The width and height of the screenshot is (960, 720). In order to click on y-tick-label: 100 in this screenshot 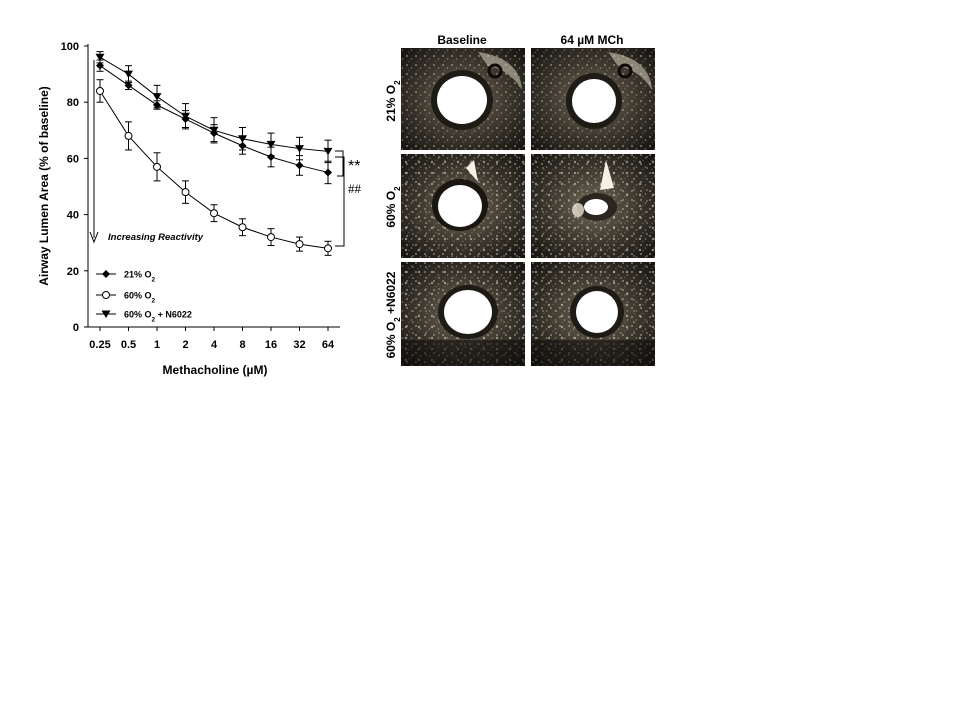, I will do `click(70, 47)`.